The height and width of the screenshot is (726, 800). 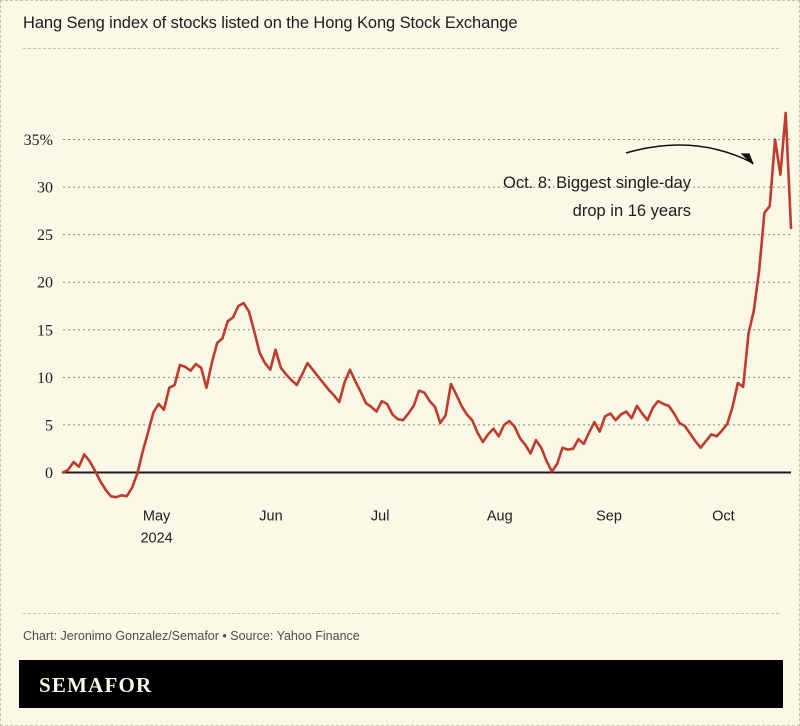 What do you see at coordinates (401, 48) in the screenshot?
I see `title-divider` at bounding box center [401, 48].